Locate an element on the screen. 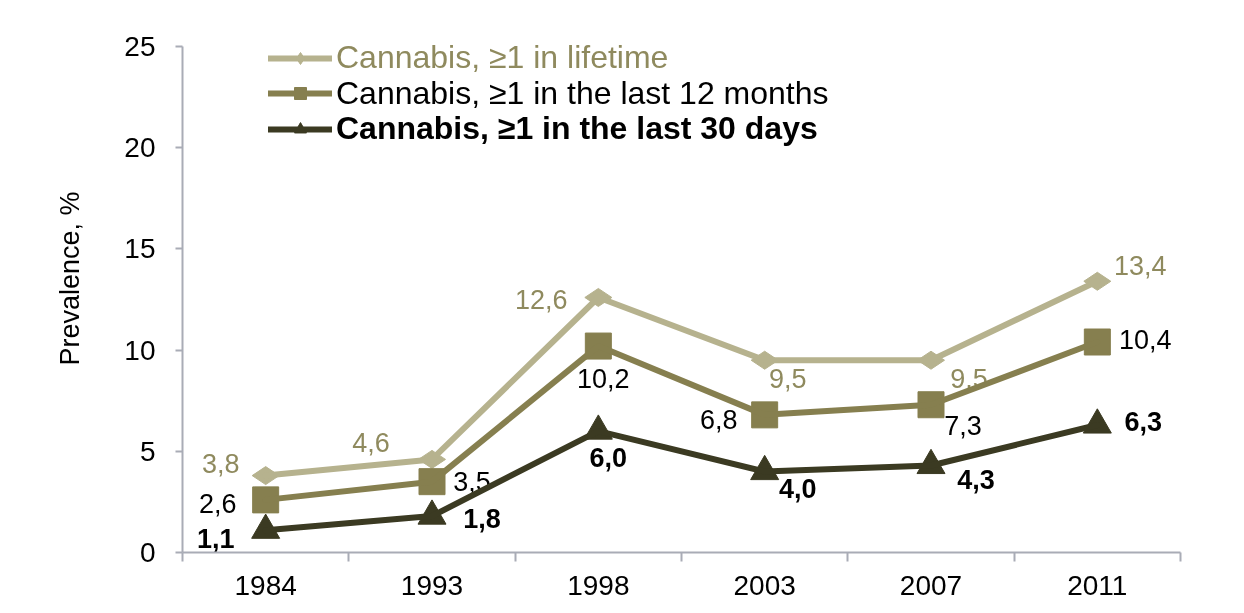 This screenshot has height=613, width=1244. data-label: 1,1 is located at coordinates (215, 538).